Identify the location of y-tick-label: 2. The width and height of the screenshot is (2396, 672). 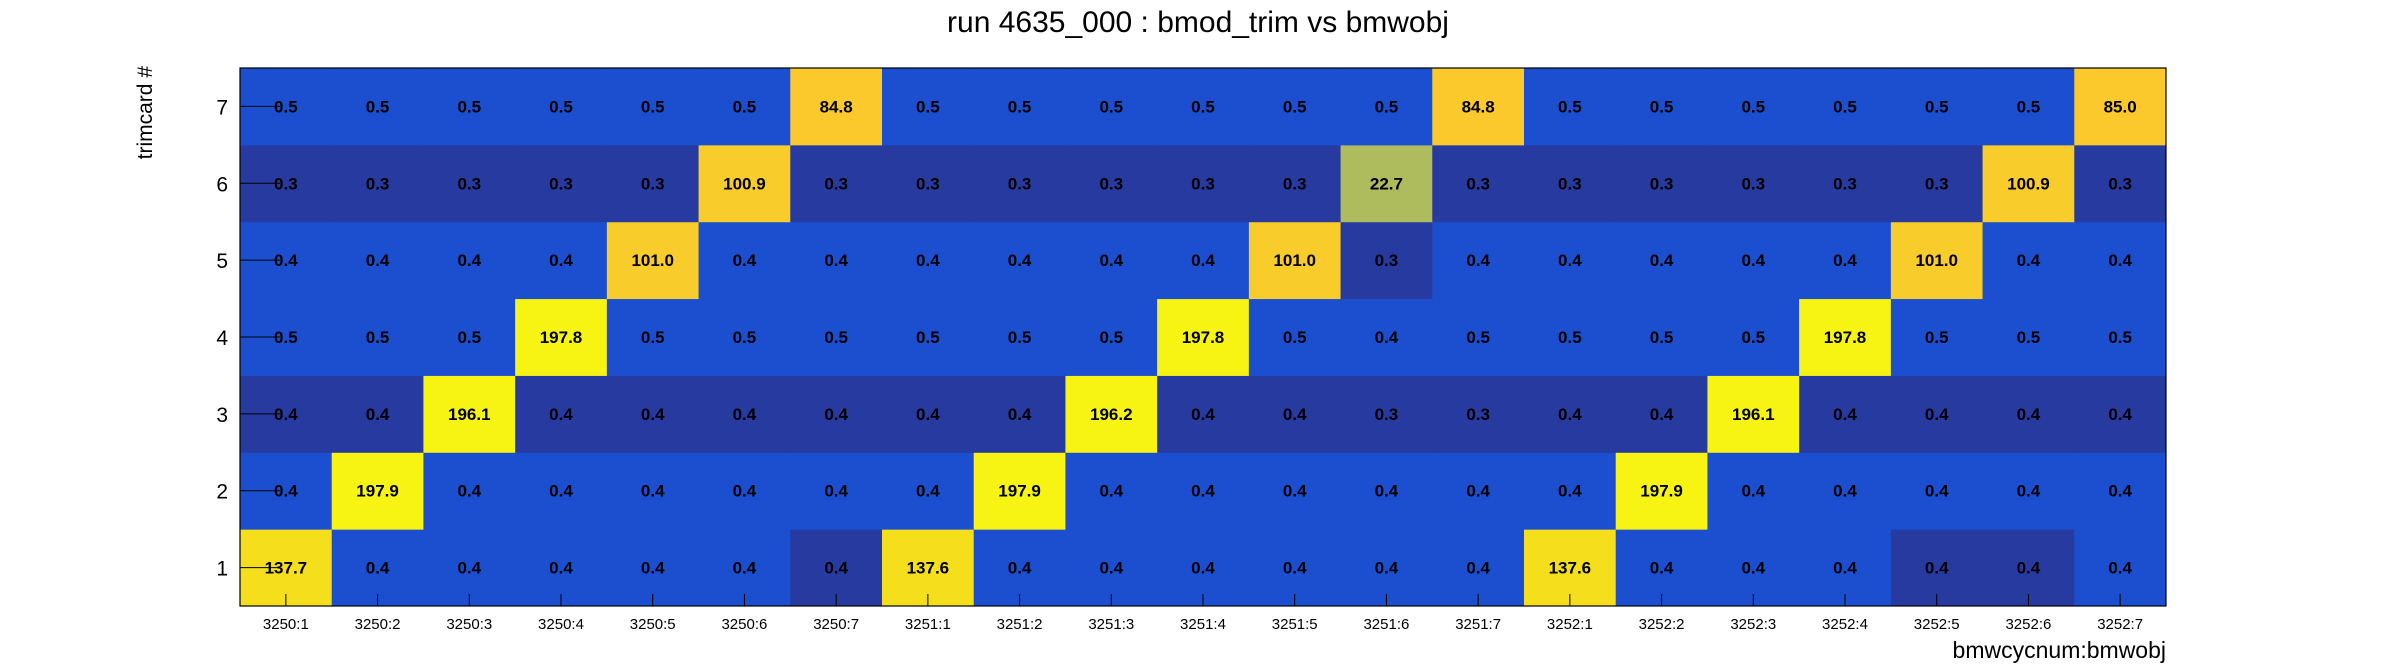
(222, 492).